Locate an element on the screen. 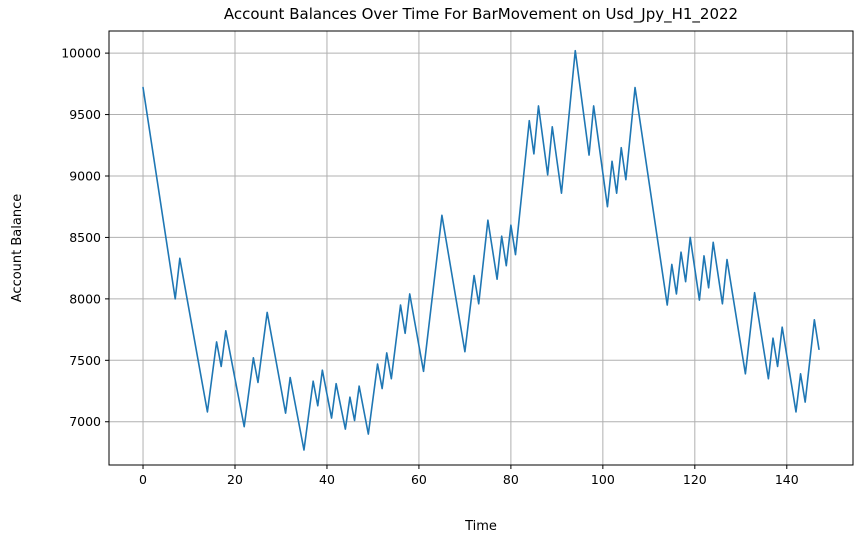 This screenshot has width=868, height=545. x-tick-label: 140 is located at coordinates (787, 479).